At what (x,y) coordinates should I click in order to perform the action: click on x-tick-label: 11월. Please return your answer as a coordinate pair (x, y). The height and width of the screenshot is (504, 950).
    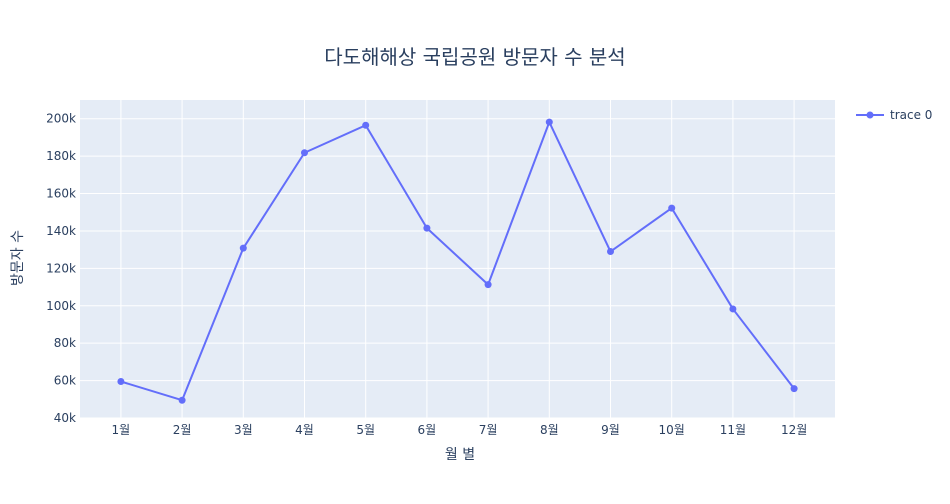
    Looking at the image, I should click on (733, 430).